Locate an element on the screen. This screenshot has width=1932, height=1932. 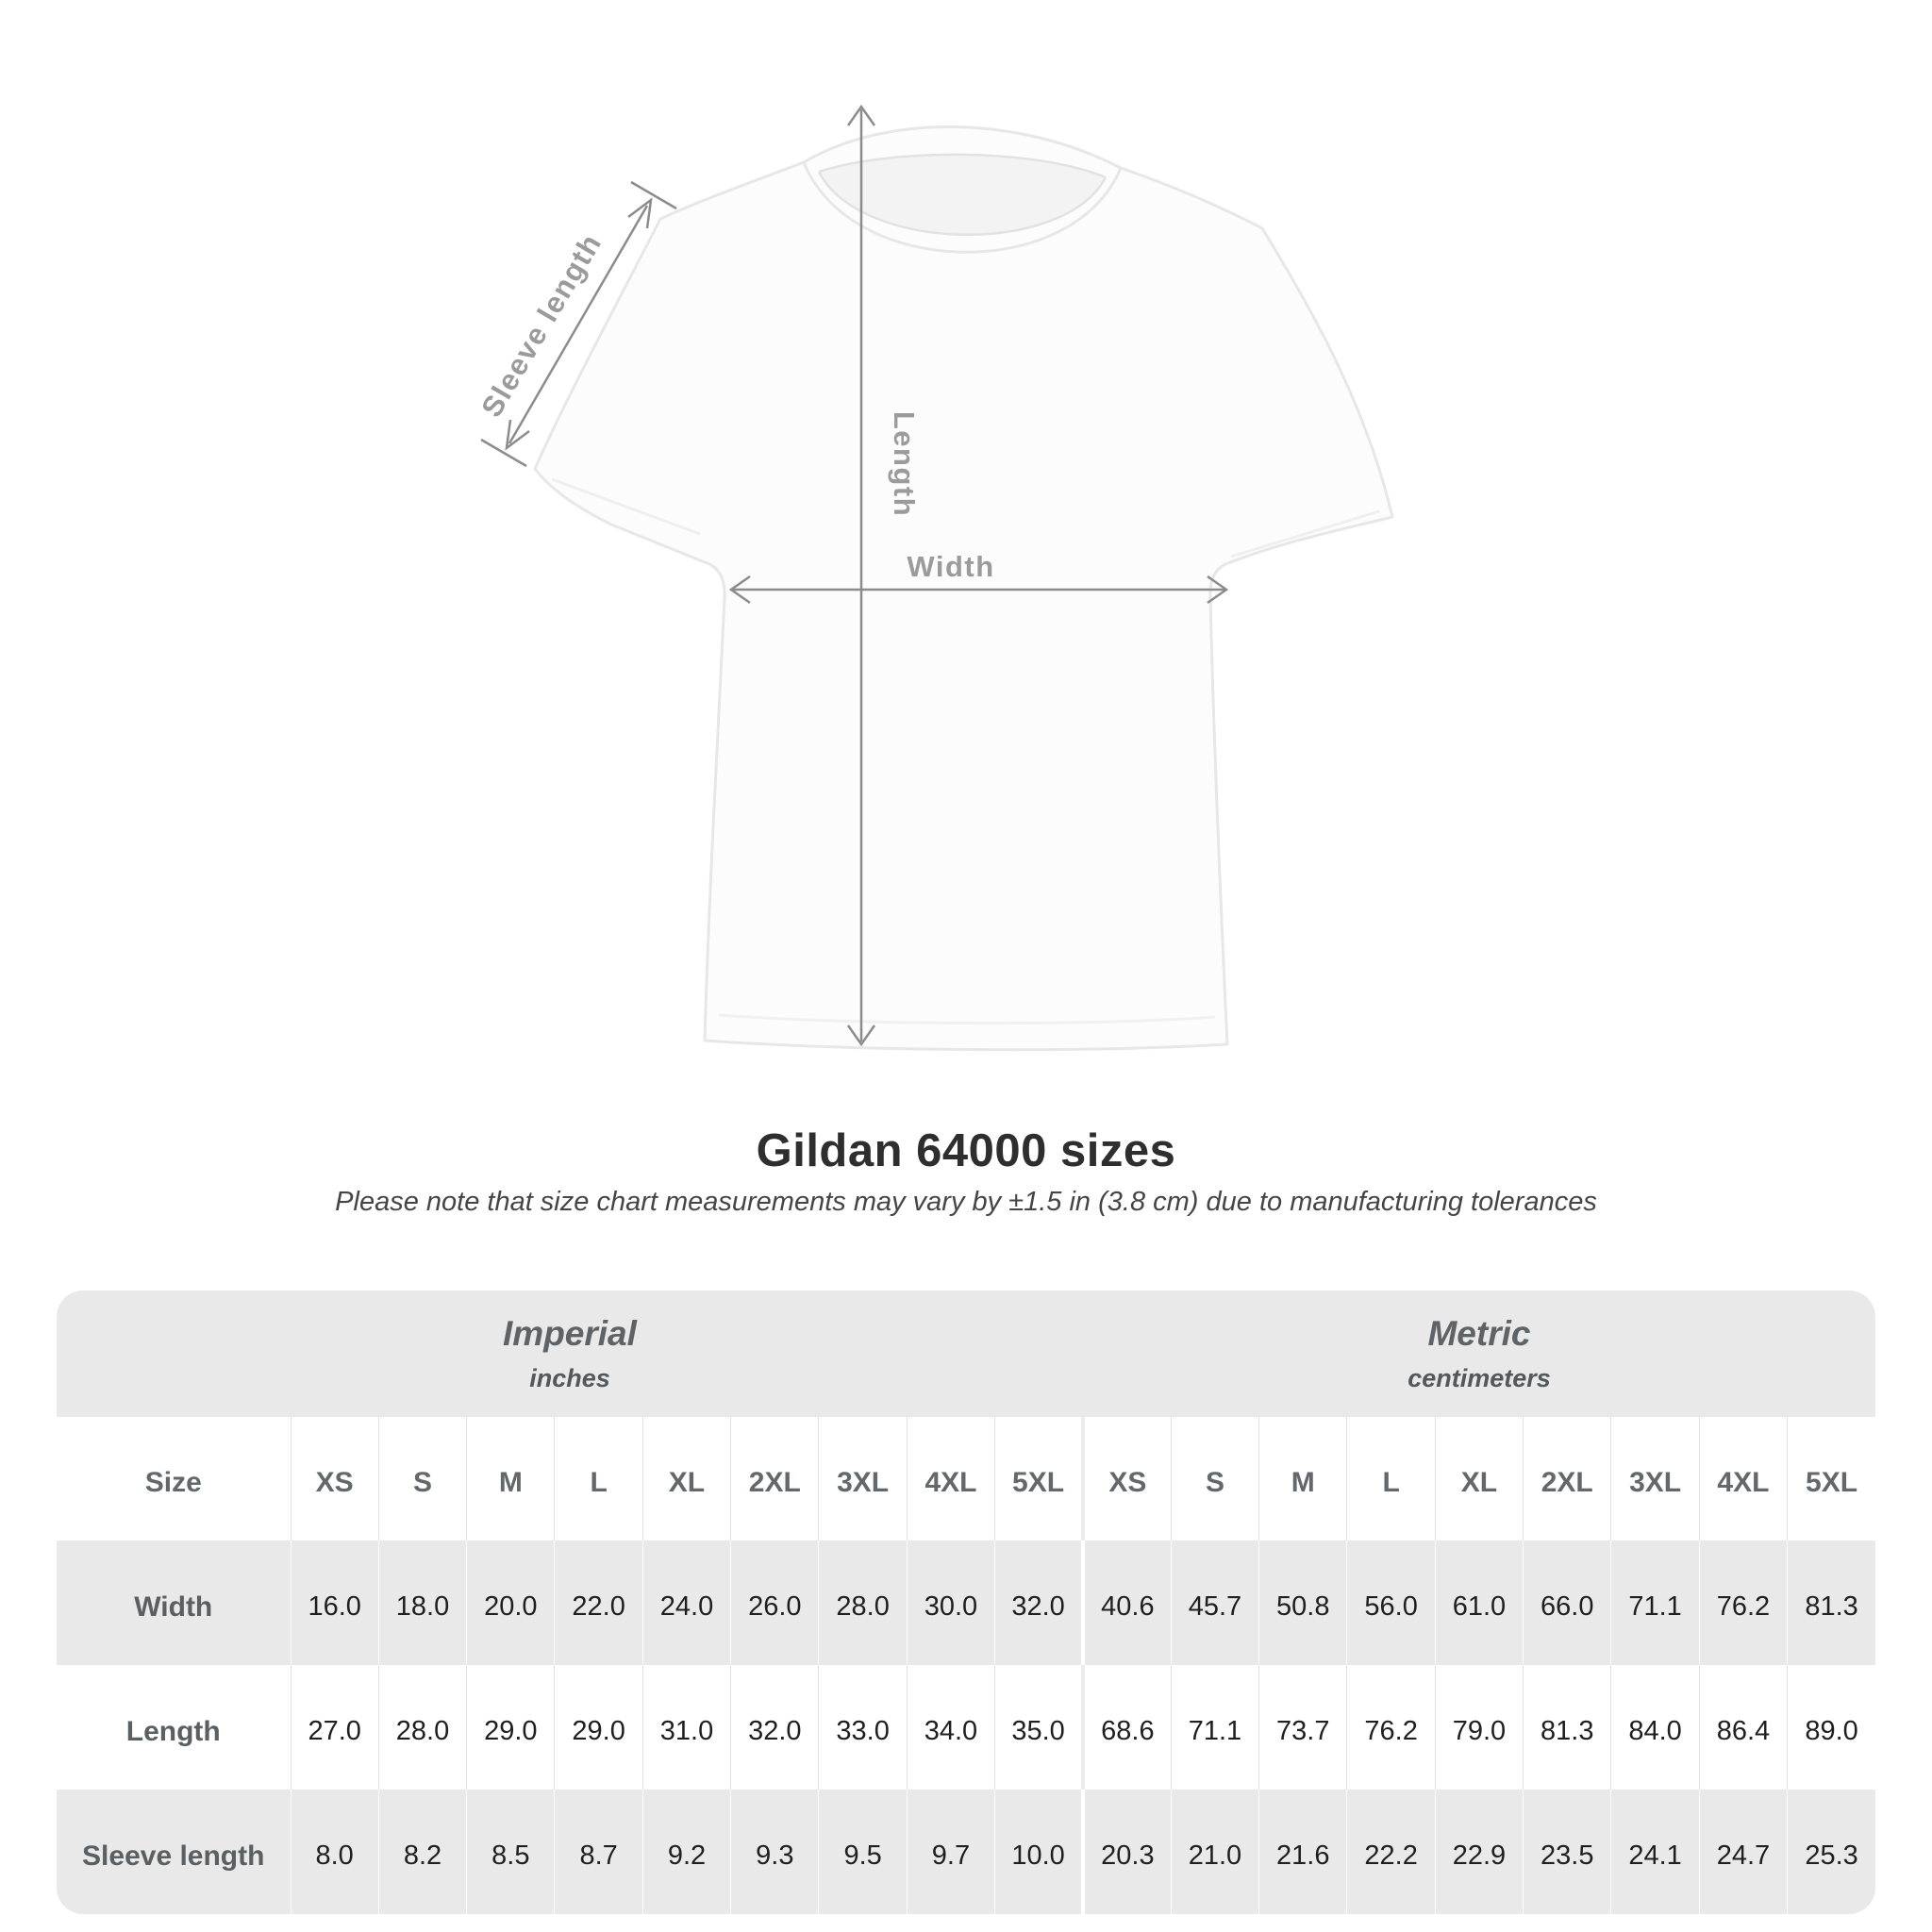
value-cell: 61.0 is located at coordinates (1479, 1603).